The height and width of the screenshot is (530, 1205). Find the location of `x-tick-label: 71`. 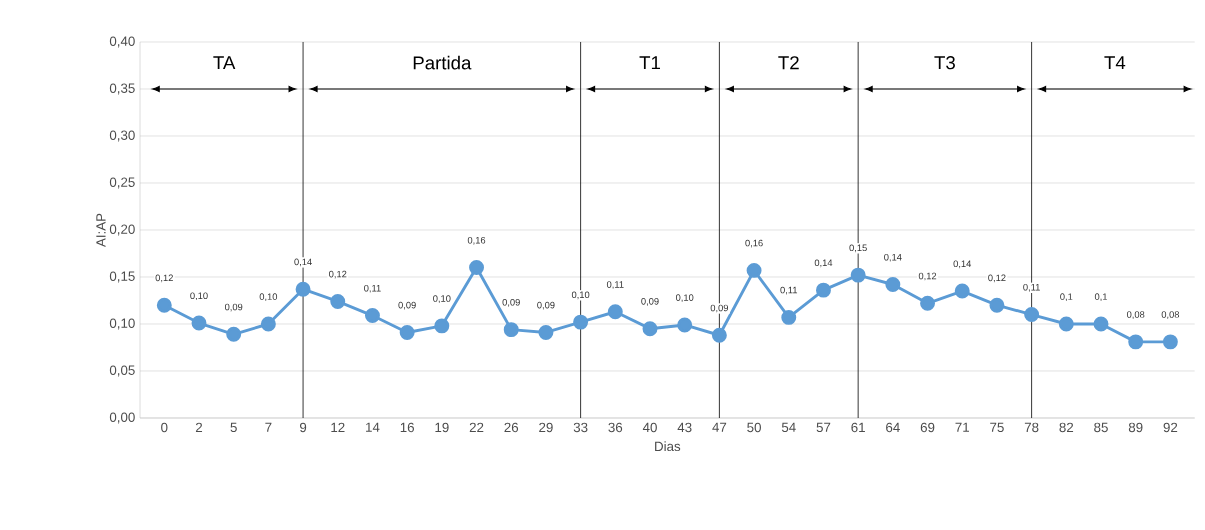

x-tick-label: 71 is located at coordinates (962, 427).